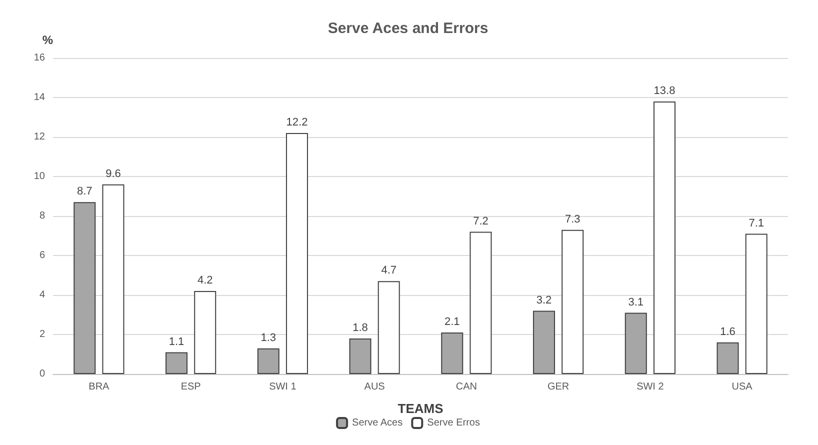  I want to click on legend-label: Serve Aces, so click(377, 423).